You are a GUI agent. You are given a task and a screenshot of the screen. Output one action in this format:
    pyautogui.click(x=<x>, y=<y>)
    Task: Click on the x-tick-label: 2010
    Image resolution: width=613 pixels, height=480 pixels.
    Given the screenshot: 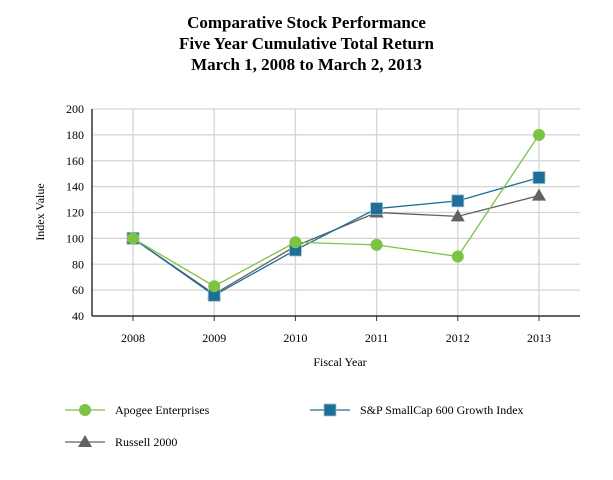 What is the action you would take?
    pyautogui.click(x=295, y=338)
    